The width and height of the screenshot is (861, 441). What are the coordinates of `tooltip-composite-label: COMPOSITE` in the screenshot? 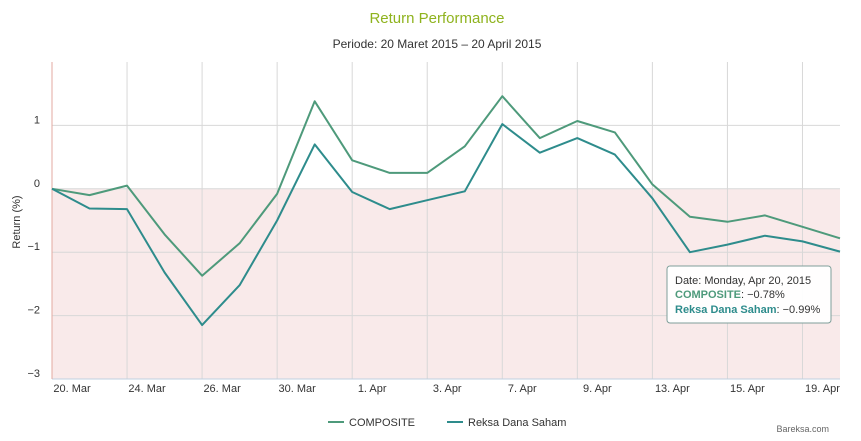 It's located at (708, 295).